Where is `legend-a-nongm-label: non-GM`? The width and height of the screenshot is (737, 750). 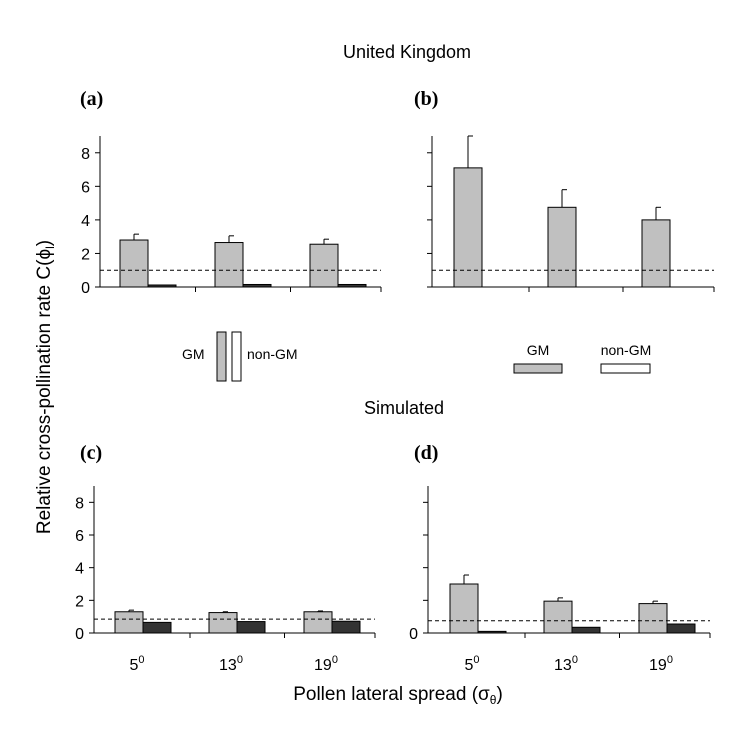
legend-a-nongm-label: non-GM is located at coordinates (272, 354).